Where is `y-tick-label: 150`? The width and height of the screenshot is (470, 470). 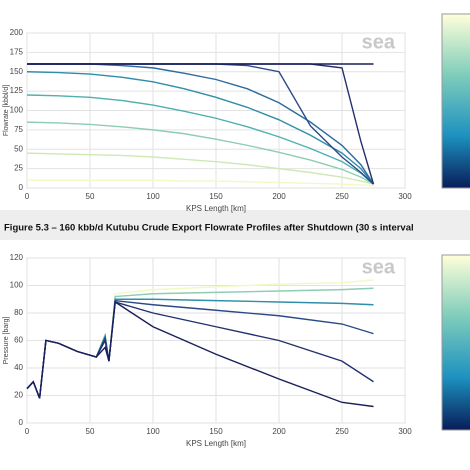
y-tick-label: 150 is located at coordinates (17, 71).